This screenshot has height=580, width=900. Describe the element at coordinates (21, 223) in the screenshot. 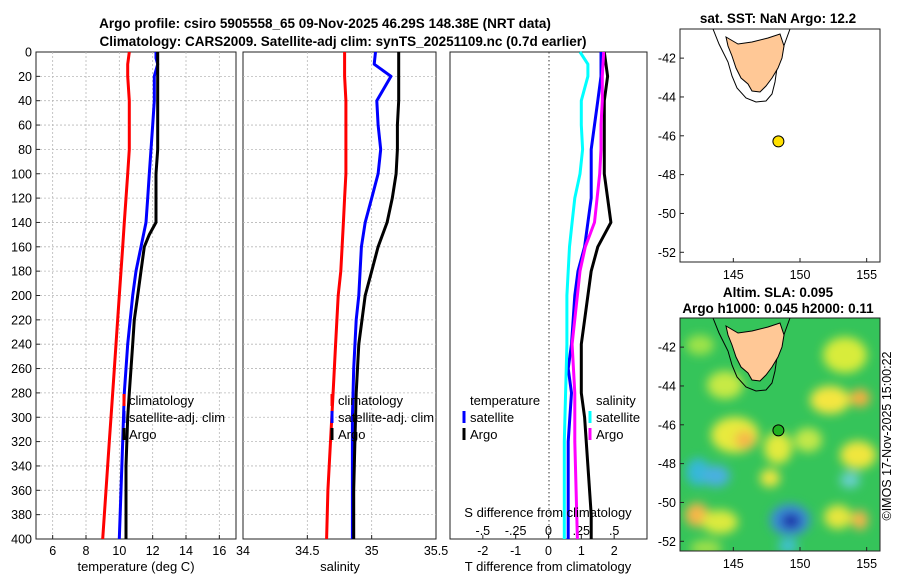

I see `depth-tick-label: 140` at that location.